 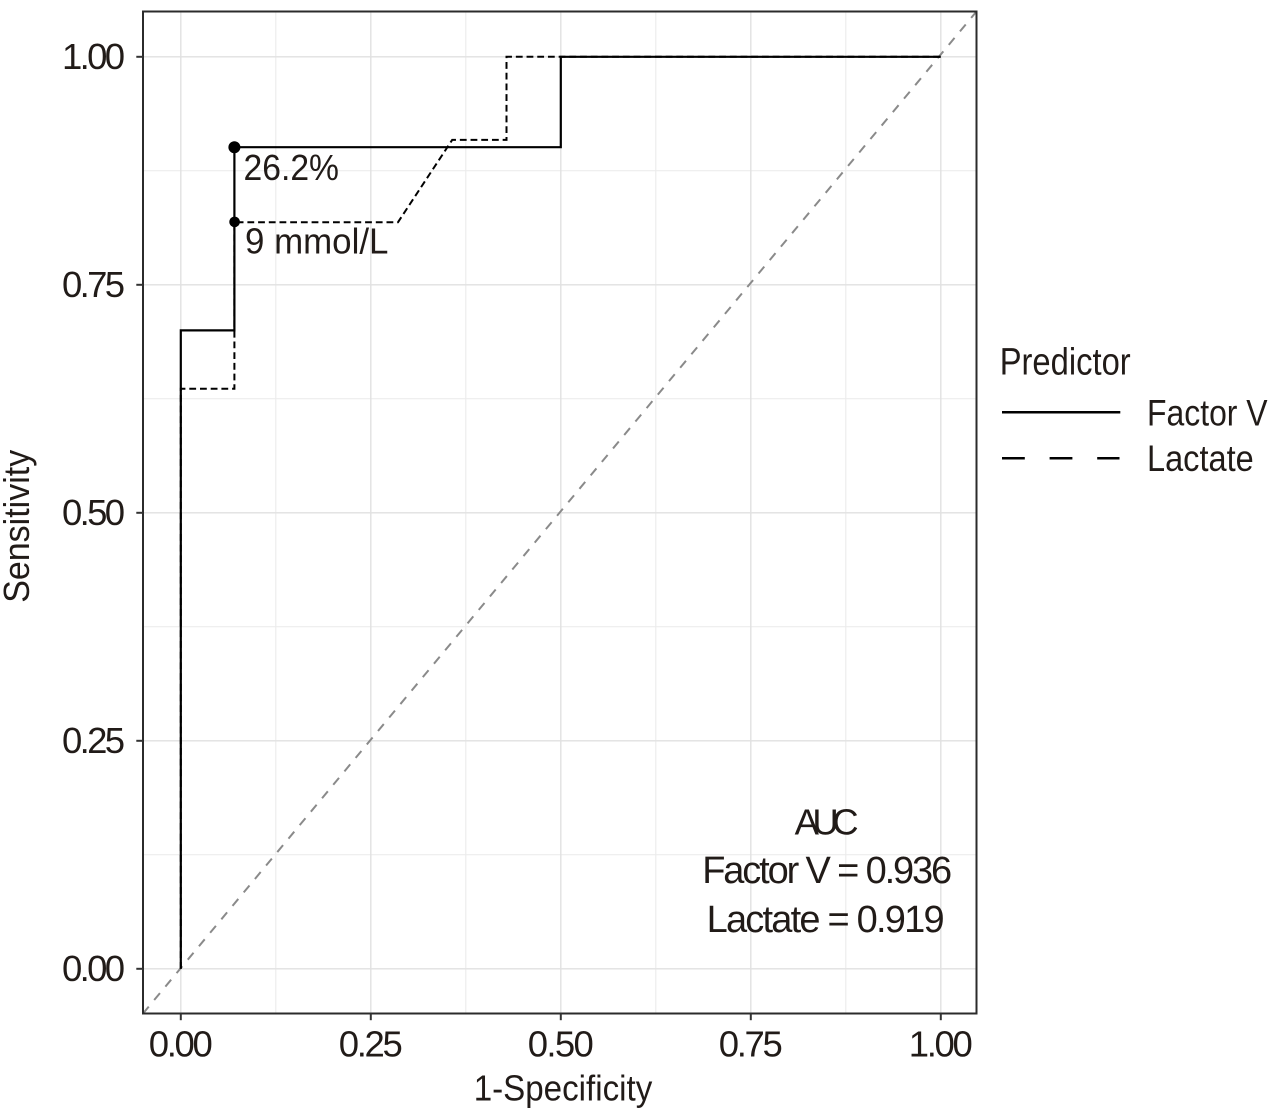 What do you see at coordinates (18, 526) in the screenshot?
I see `svg-text: Sensitivity` at bounding box center [18, 526].